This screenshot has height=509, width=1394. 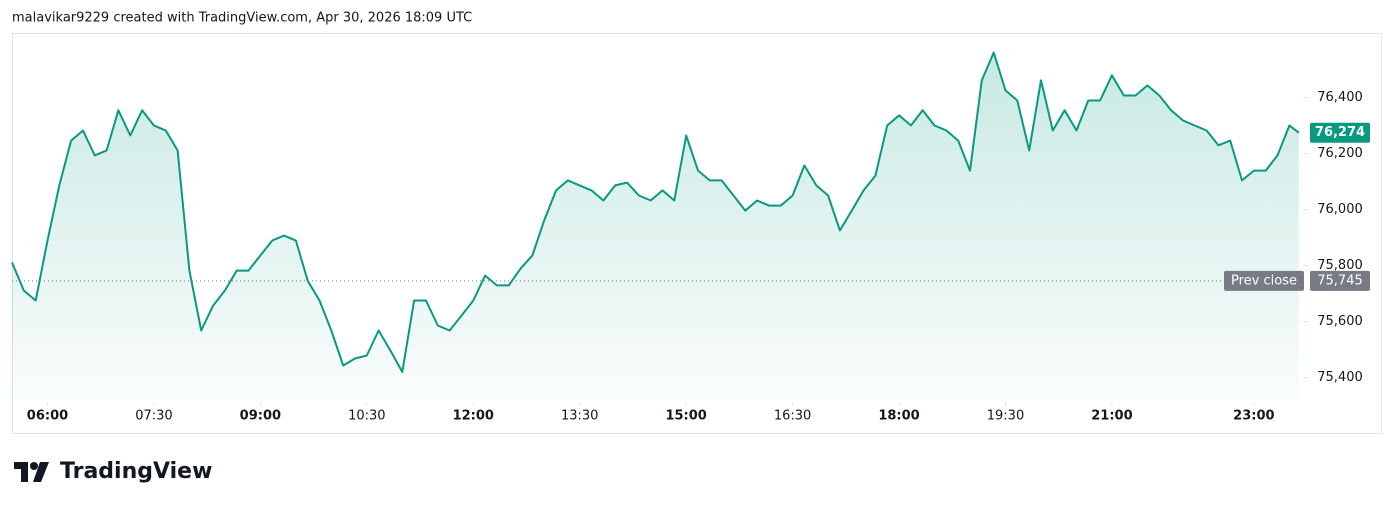 What do you see at coordinates (792, 416) in the screenshot?
I see `x-tick-label: 16:30` at bounding box center [792, 416].